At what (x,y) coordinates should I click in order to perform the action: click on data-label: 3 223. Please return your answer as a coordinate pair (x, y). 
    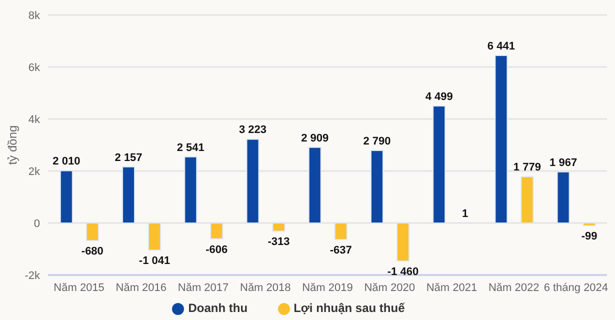
    Looking at the image, I should click on (252, 130).